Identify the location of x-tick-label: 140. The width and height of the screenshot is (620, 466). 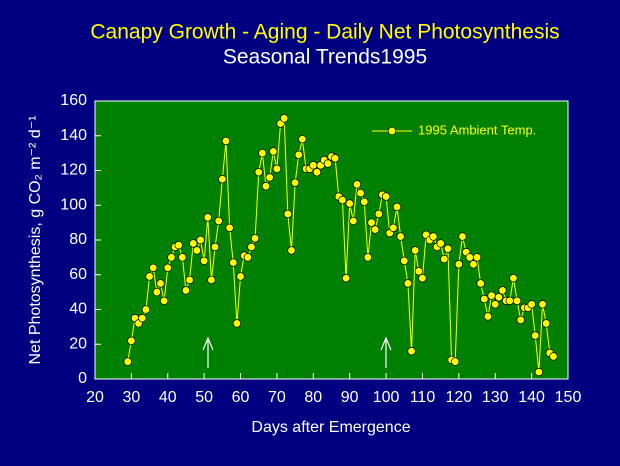
(531, 397).